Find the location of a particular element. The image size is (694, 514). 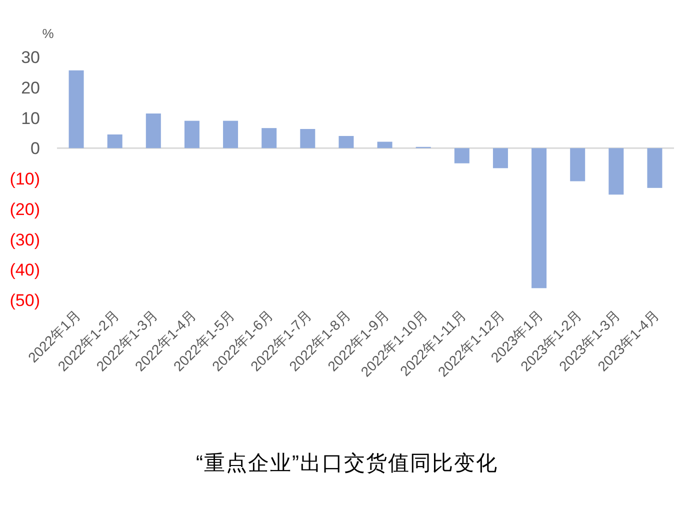

y-tick-label: (10) is located at coordinates (25, 179).